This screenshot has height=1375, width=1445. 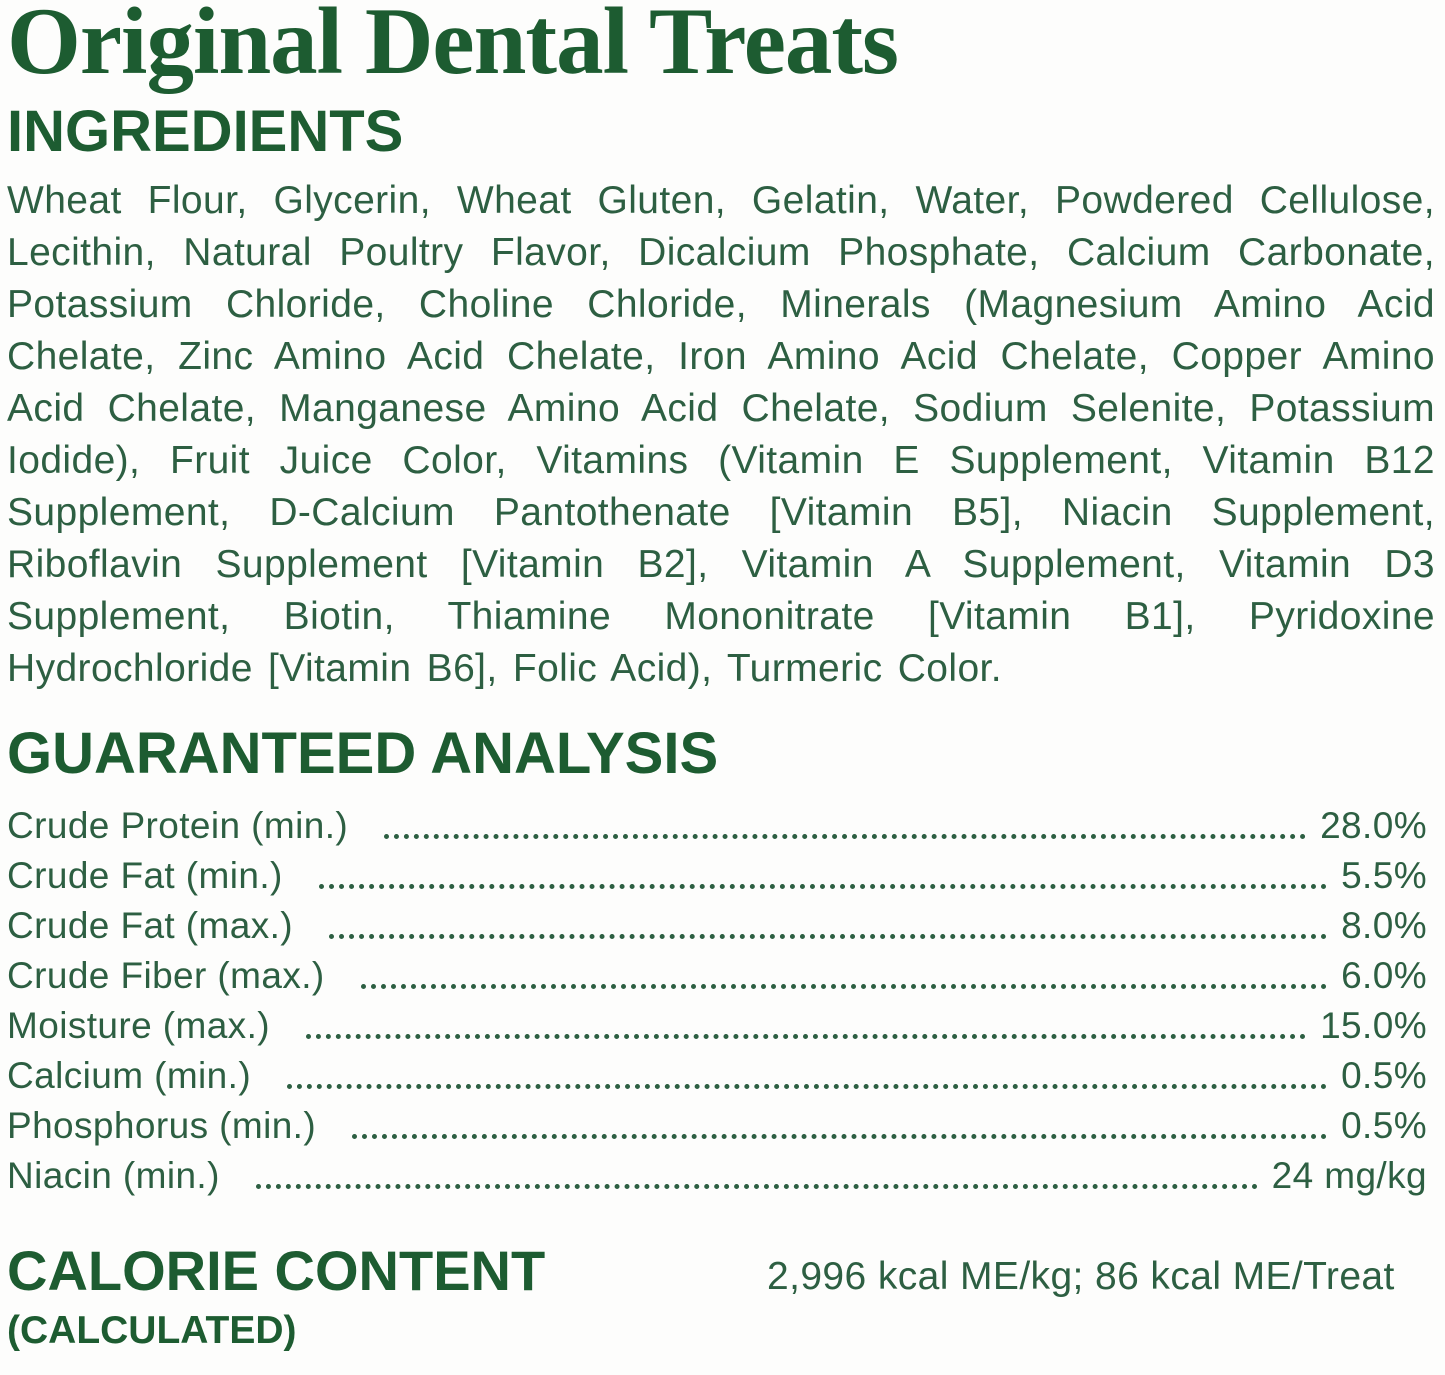 I want to click on analysis-row-value: 8.0%, so click(x=1384, y=925).